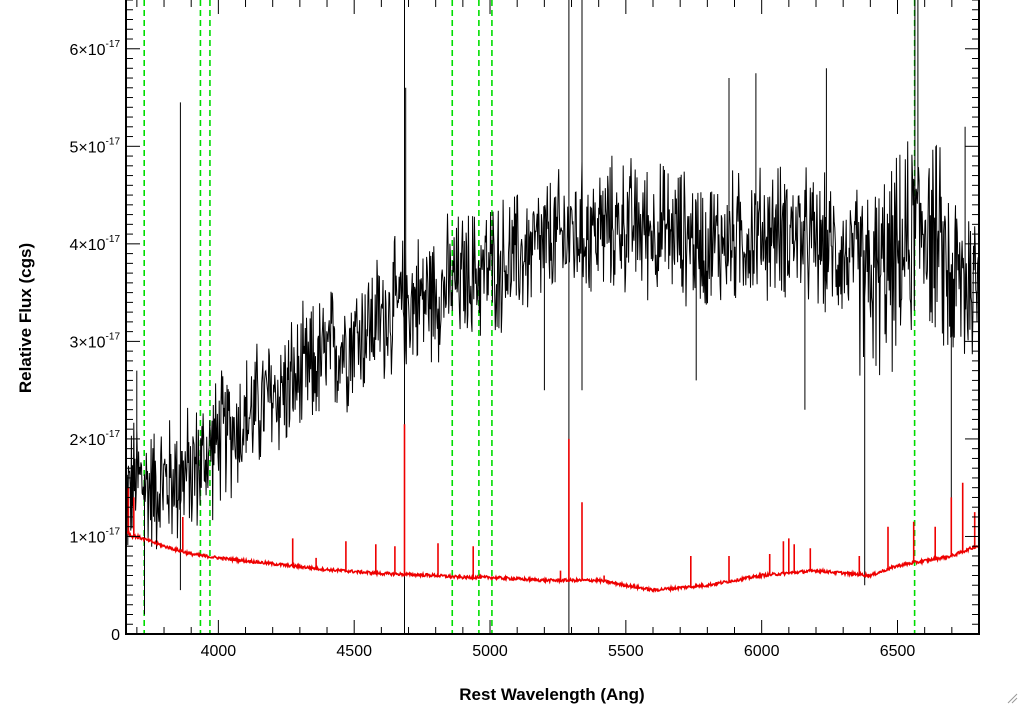 The width and height of the screenshot is (1020, 706). Describe the element at coordinates (1011, 697) in the screenshot. I see `resize-grip-icon` at that location.